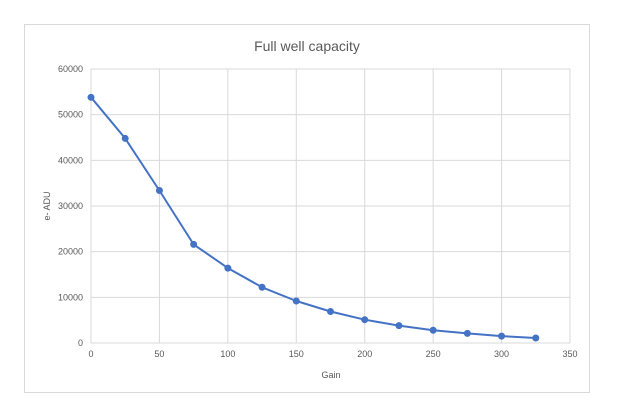  What do you see at coordinates (70, 206) in the screenshot?
I see `y-tick-label: 30000` at bounding box center [70, 206].